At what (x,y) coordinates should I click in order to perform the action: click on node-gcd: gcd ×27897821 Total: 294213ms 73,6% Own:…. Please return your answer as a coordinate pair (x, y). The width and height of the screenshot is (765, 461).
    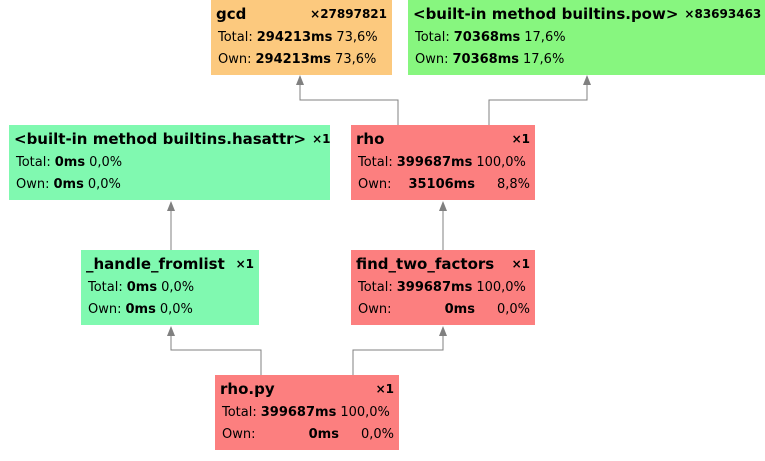
    Looking at the image, I should click on (301, 37).